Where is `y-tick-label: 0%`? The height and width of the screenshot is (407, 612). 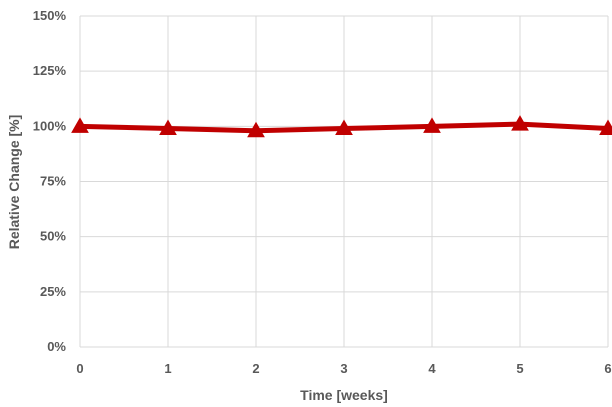
y-tick-label: 0% is located at coordinates (56, 346).